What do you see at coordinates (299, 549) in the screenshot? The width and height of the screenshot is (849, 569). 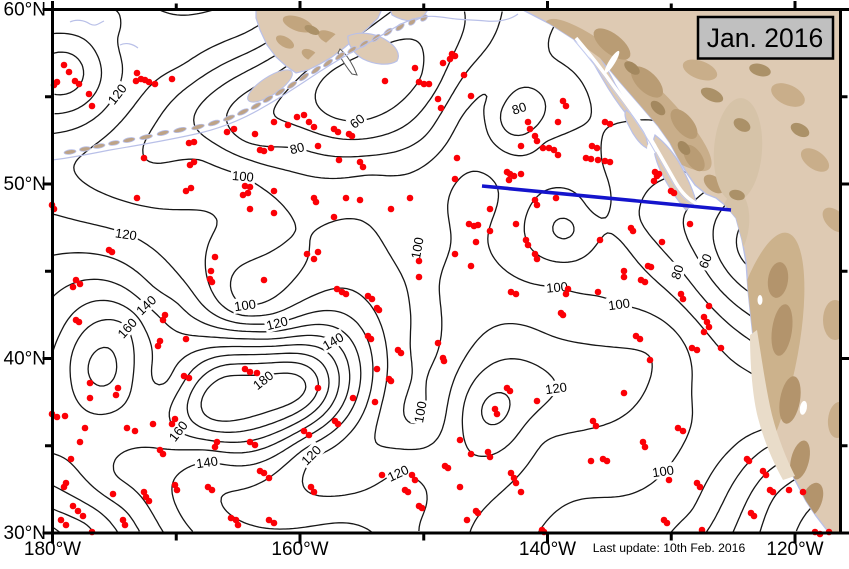 I see `svg-text: 160°W` at bounding box center [299, 549].